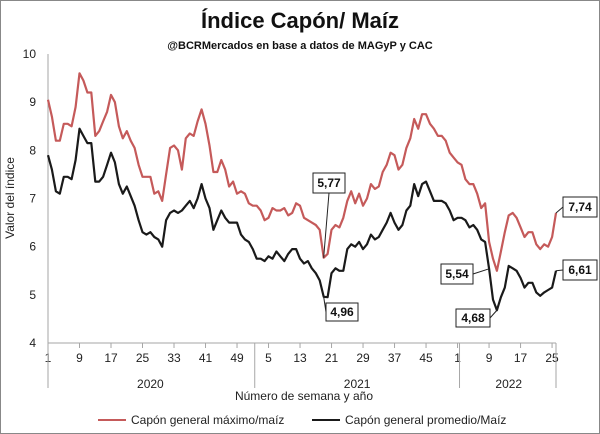 This screenshot has width=600, height=434. I want to click on annotation-label: 7,74, so click(580, 207).